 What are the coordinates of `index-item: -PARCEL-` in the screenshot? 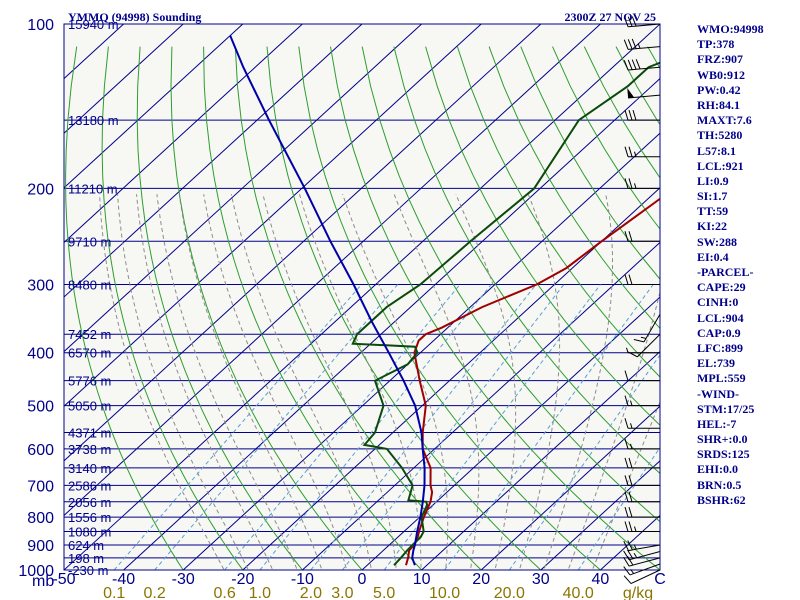 It's located at (725, 272).